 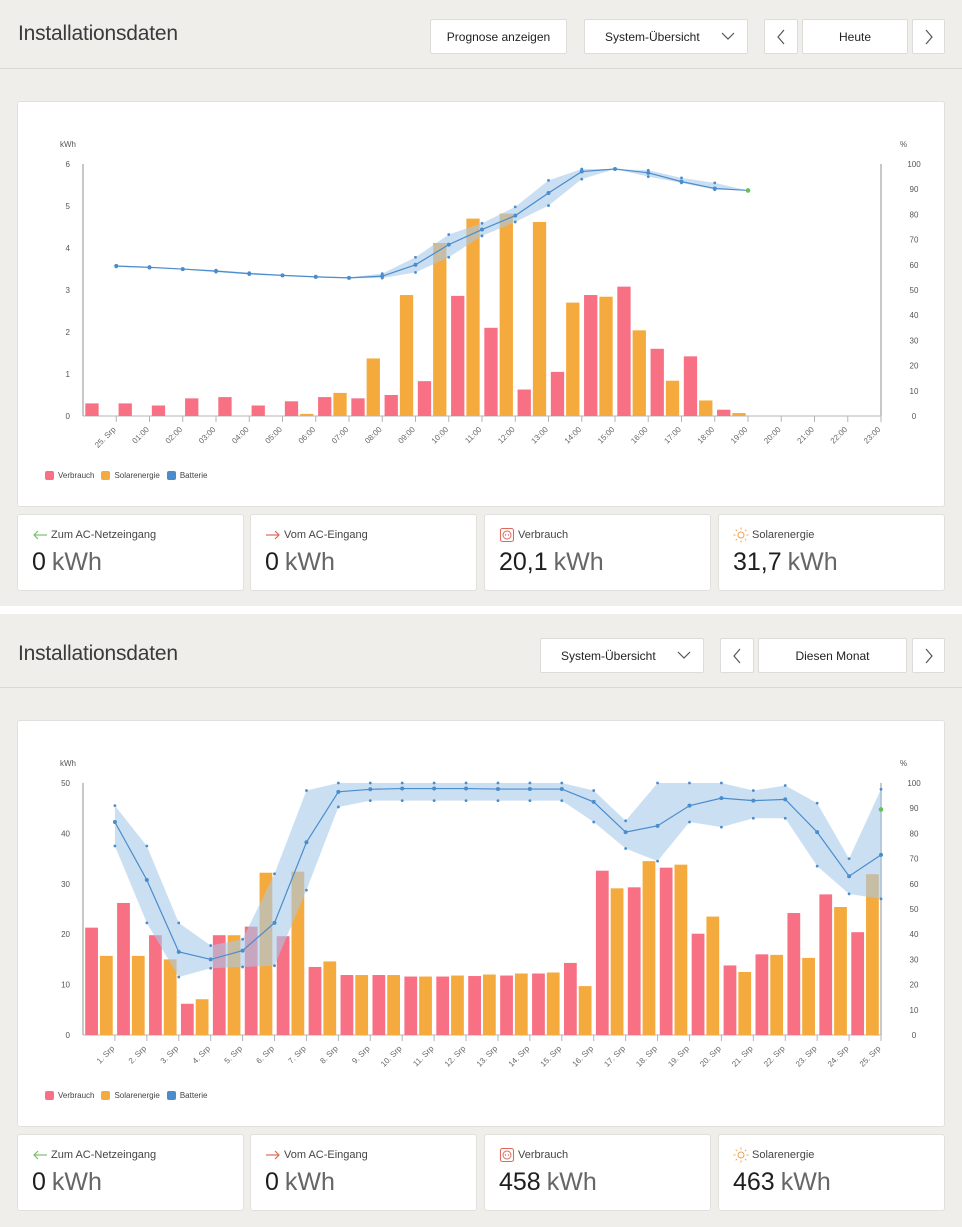 I want to click on period-button: Heute, so click(x=855, y=36).